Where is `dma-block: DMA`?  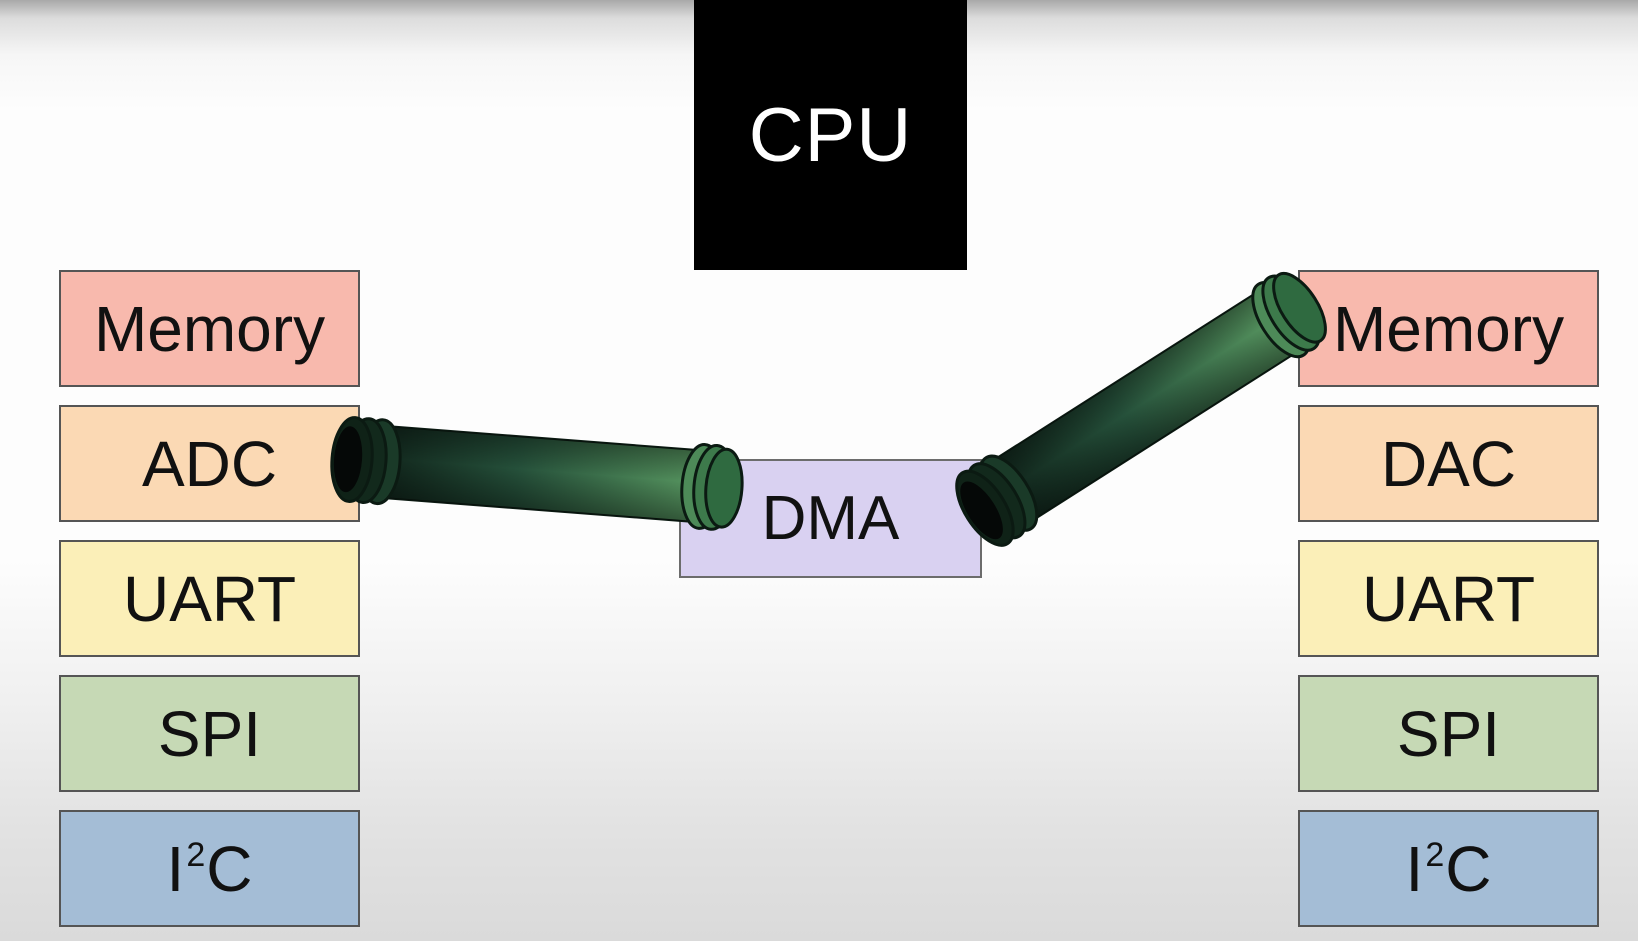
dma-block: DMA is located at coordinates (830, 518).